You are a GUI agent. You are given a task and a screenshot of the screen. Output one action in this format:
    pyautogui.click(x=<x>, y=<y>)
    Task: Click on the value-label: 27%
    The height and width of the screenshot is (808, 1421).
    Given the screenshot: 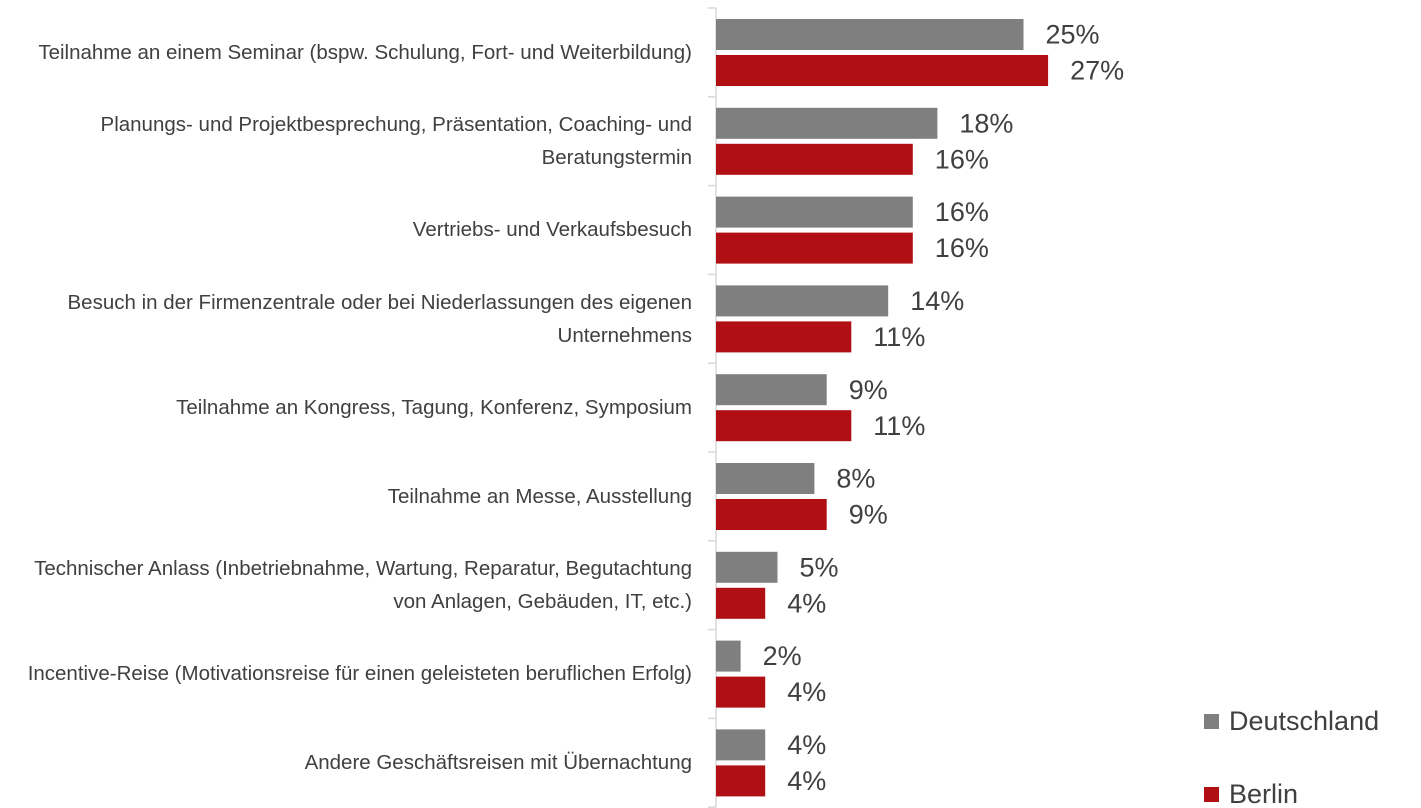 What is the action you would take?
    pyautogui.click(x=1097, y=71)
    